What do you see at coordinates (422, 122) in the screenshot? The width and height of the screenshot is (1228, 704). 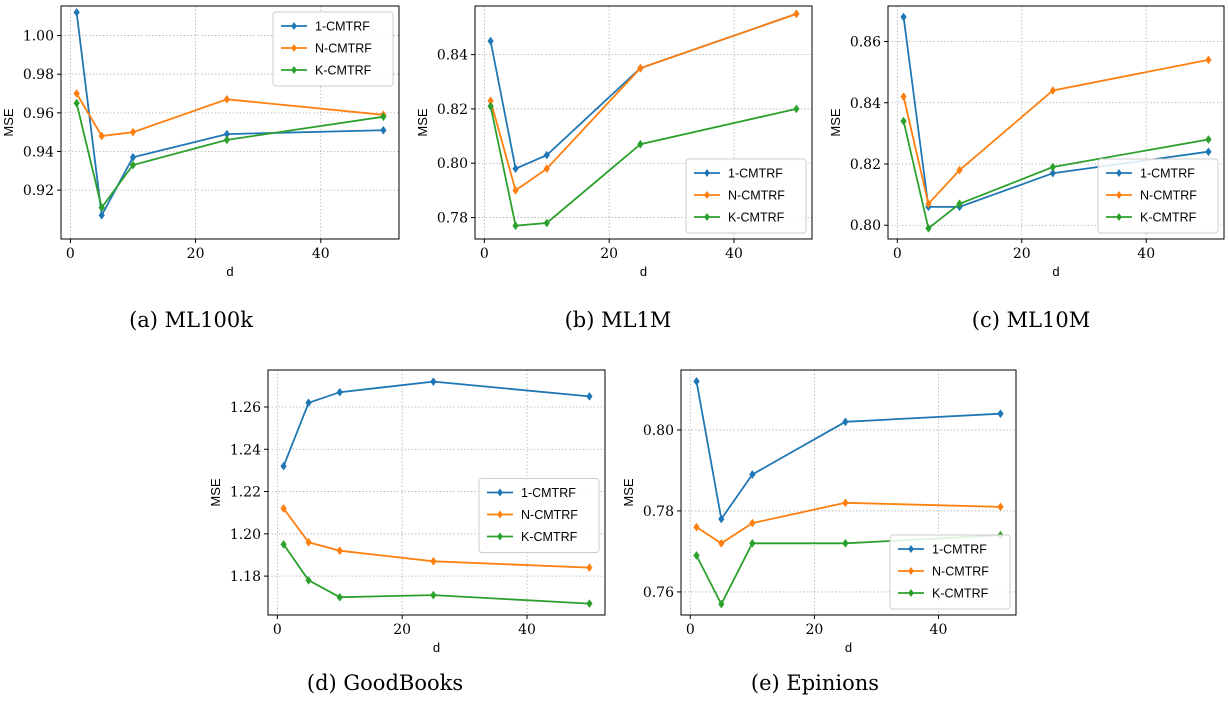 I see `y-axis-label: MSE` at bounding box center [422, 122].